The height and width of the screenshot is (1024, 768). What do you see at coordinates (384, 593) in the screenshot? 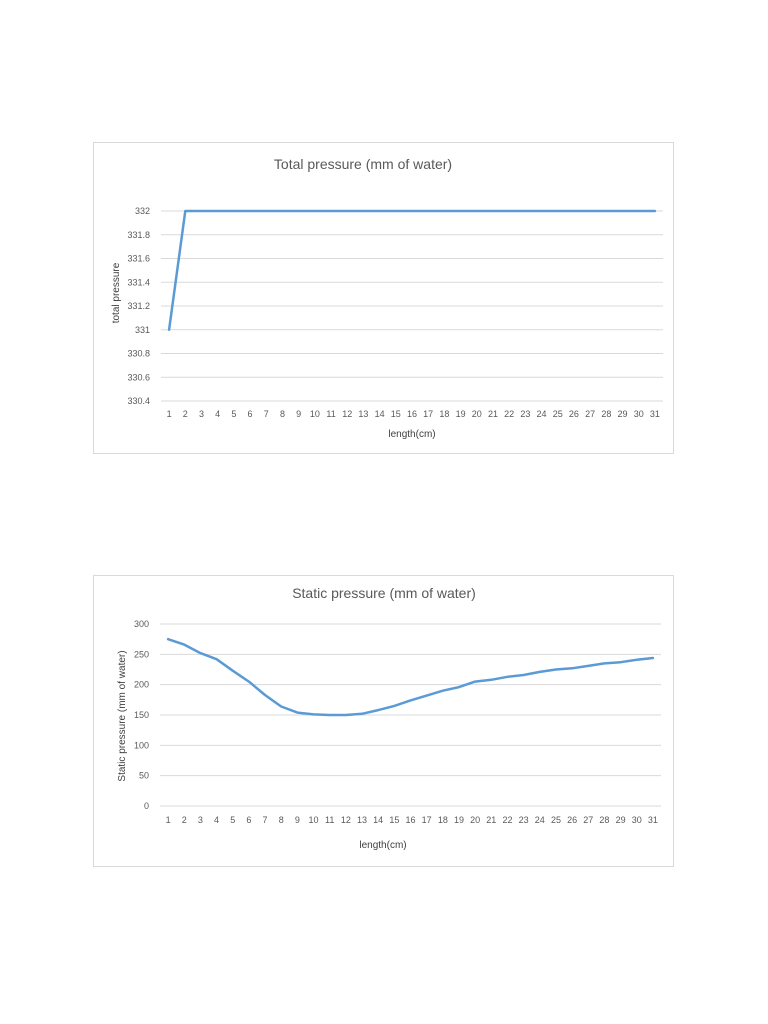
I see `chart-title: Static pressure (mm of water)` at bounding box center [384, 593].